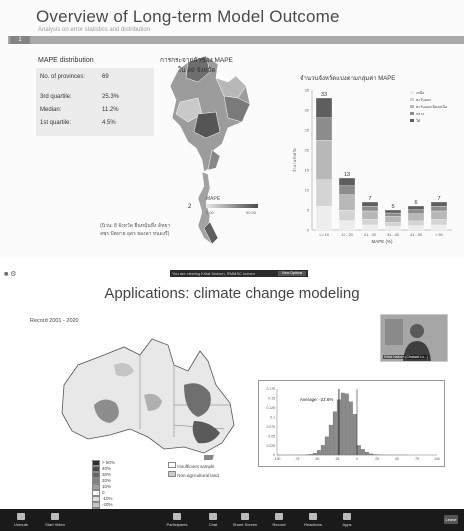 The width and height of the screenshot is (464, 531). I want to click on hist-x-tick: 25, so click(377, 459).